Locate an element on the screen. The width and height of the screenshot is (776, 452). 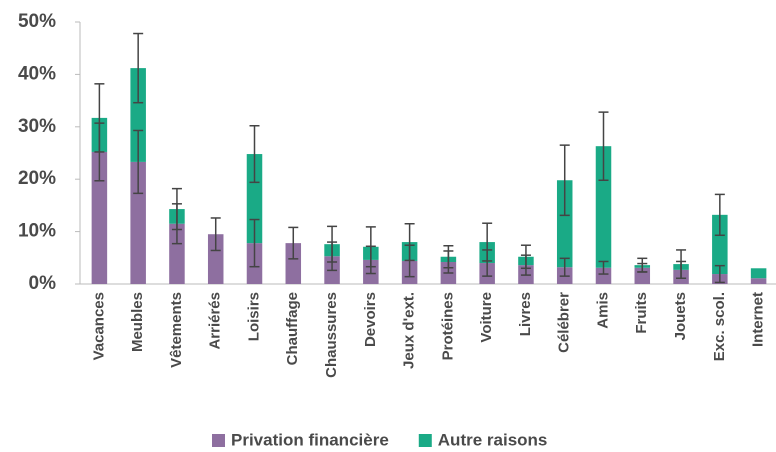
y-tick-label: 40% is located at coordinates (37, 73).